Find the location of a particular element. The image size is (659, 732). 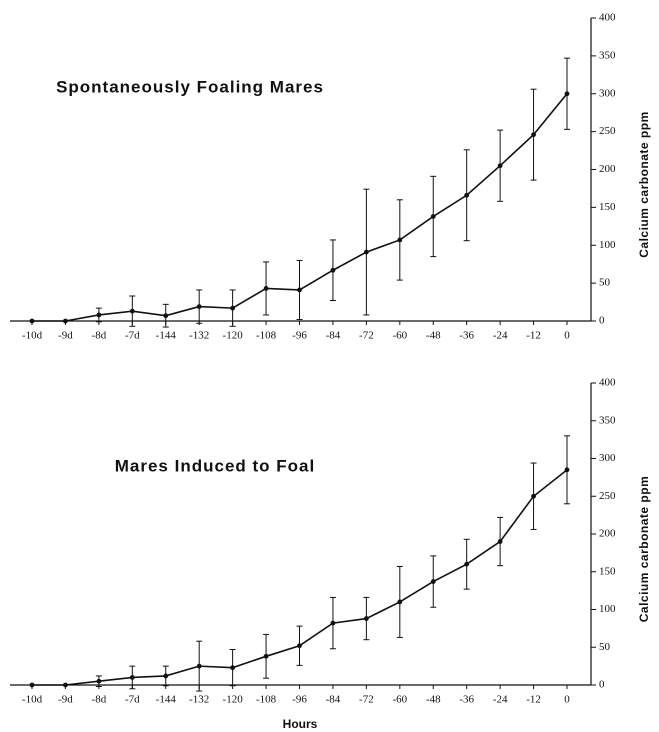

chart-title: Spontaneously Foaling Mares is located at coordinates (190, 86).